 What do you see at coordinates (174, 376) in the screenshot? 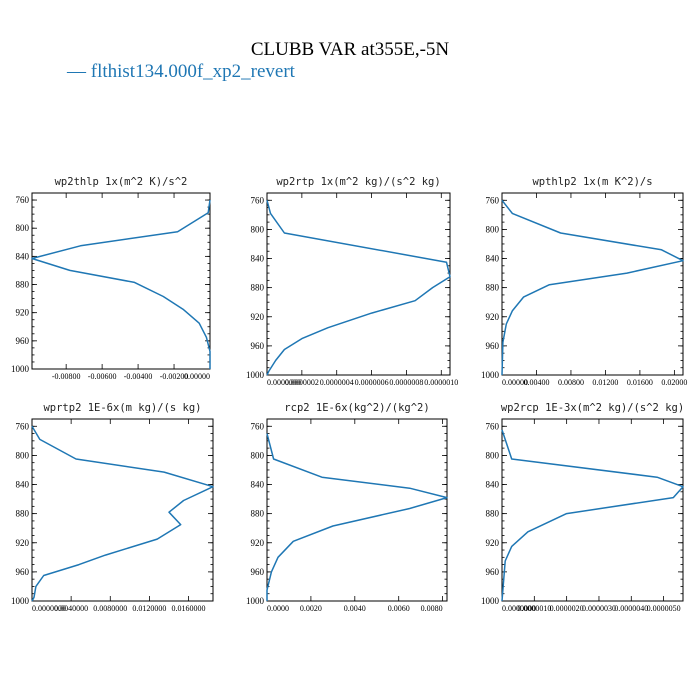
I see `x-tick-label: -0.00200` at bounding box center [174, 376].